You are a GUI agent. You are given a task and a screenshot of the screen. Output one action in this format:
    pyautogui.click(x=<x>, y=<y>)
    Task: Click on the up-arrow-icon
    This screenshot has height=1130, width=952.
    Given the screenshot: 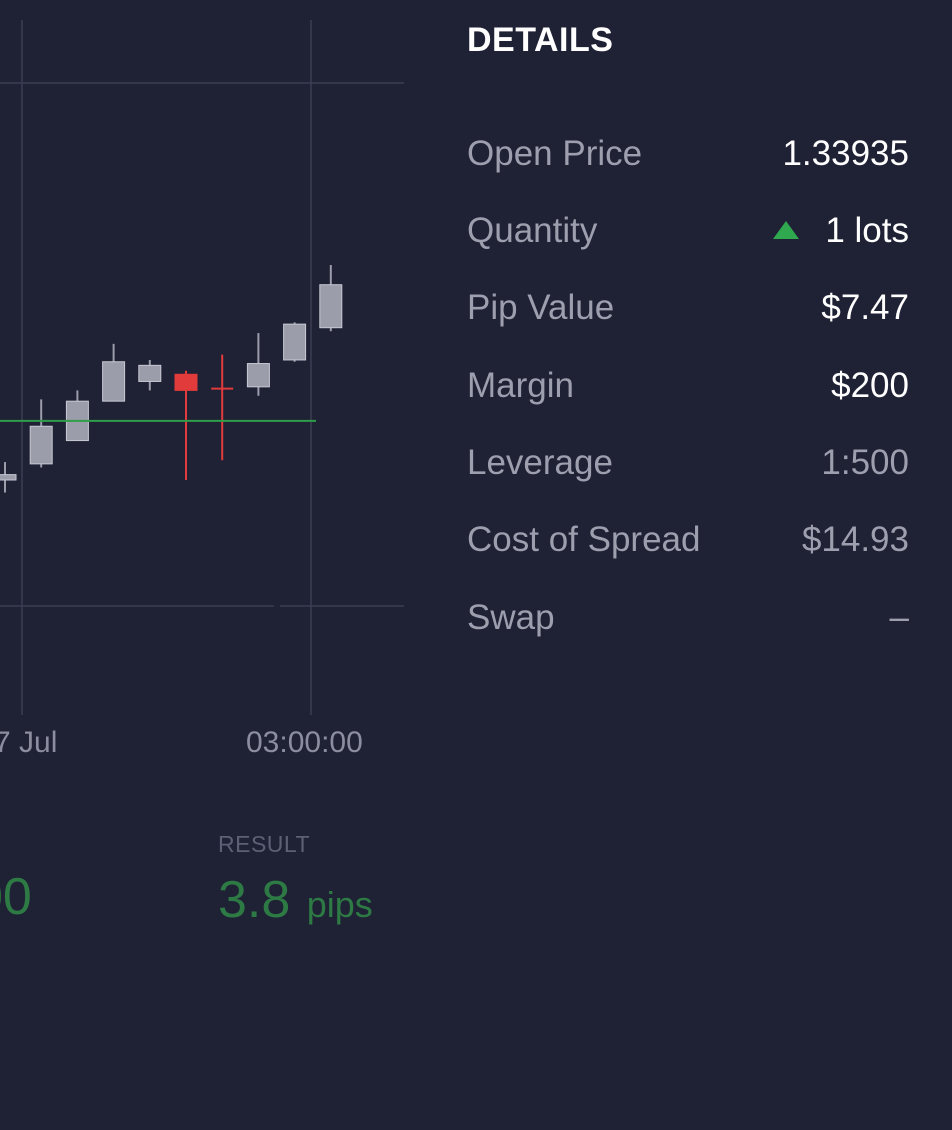 What is the action you would take?
    pyautogui.click(x=786, y=230)
    